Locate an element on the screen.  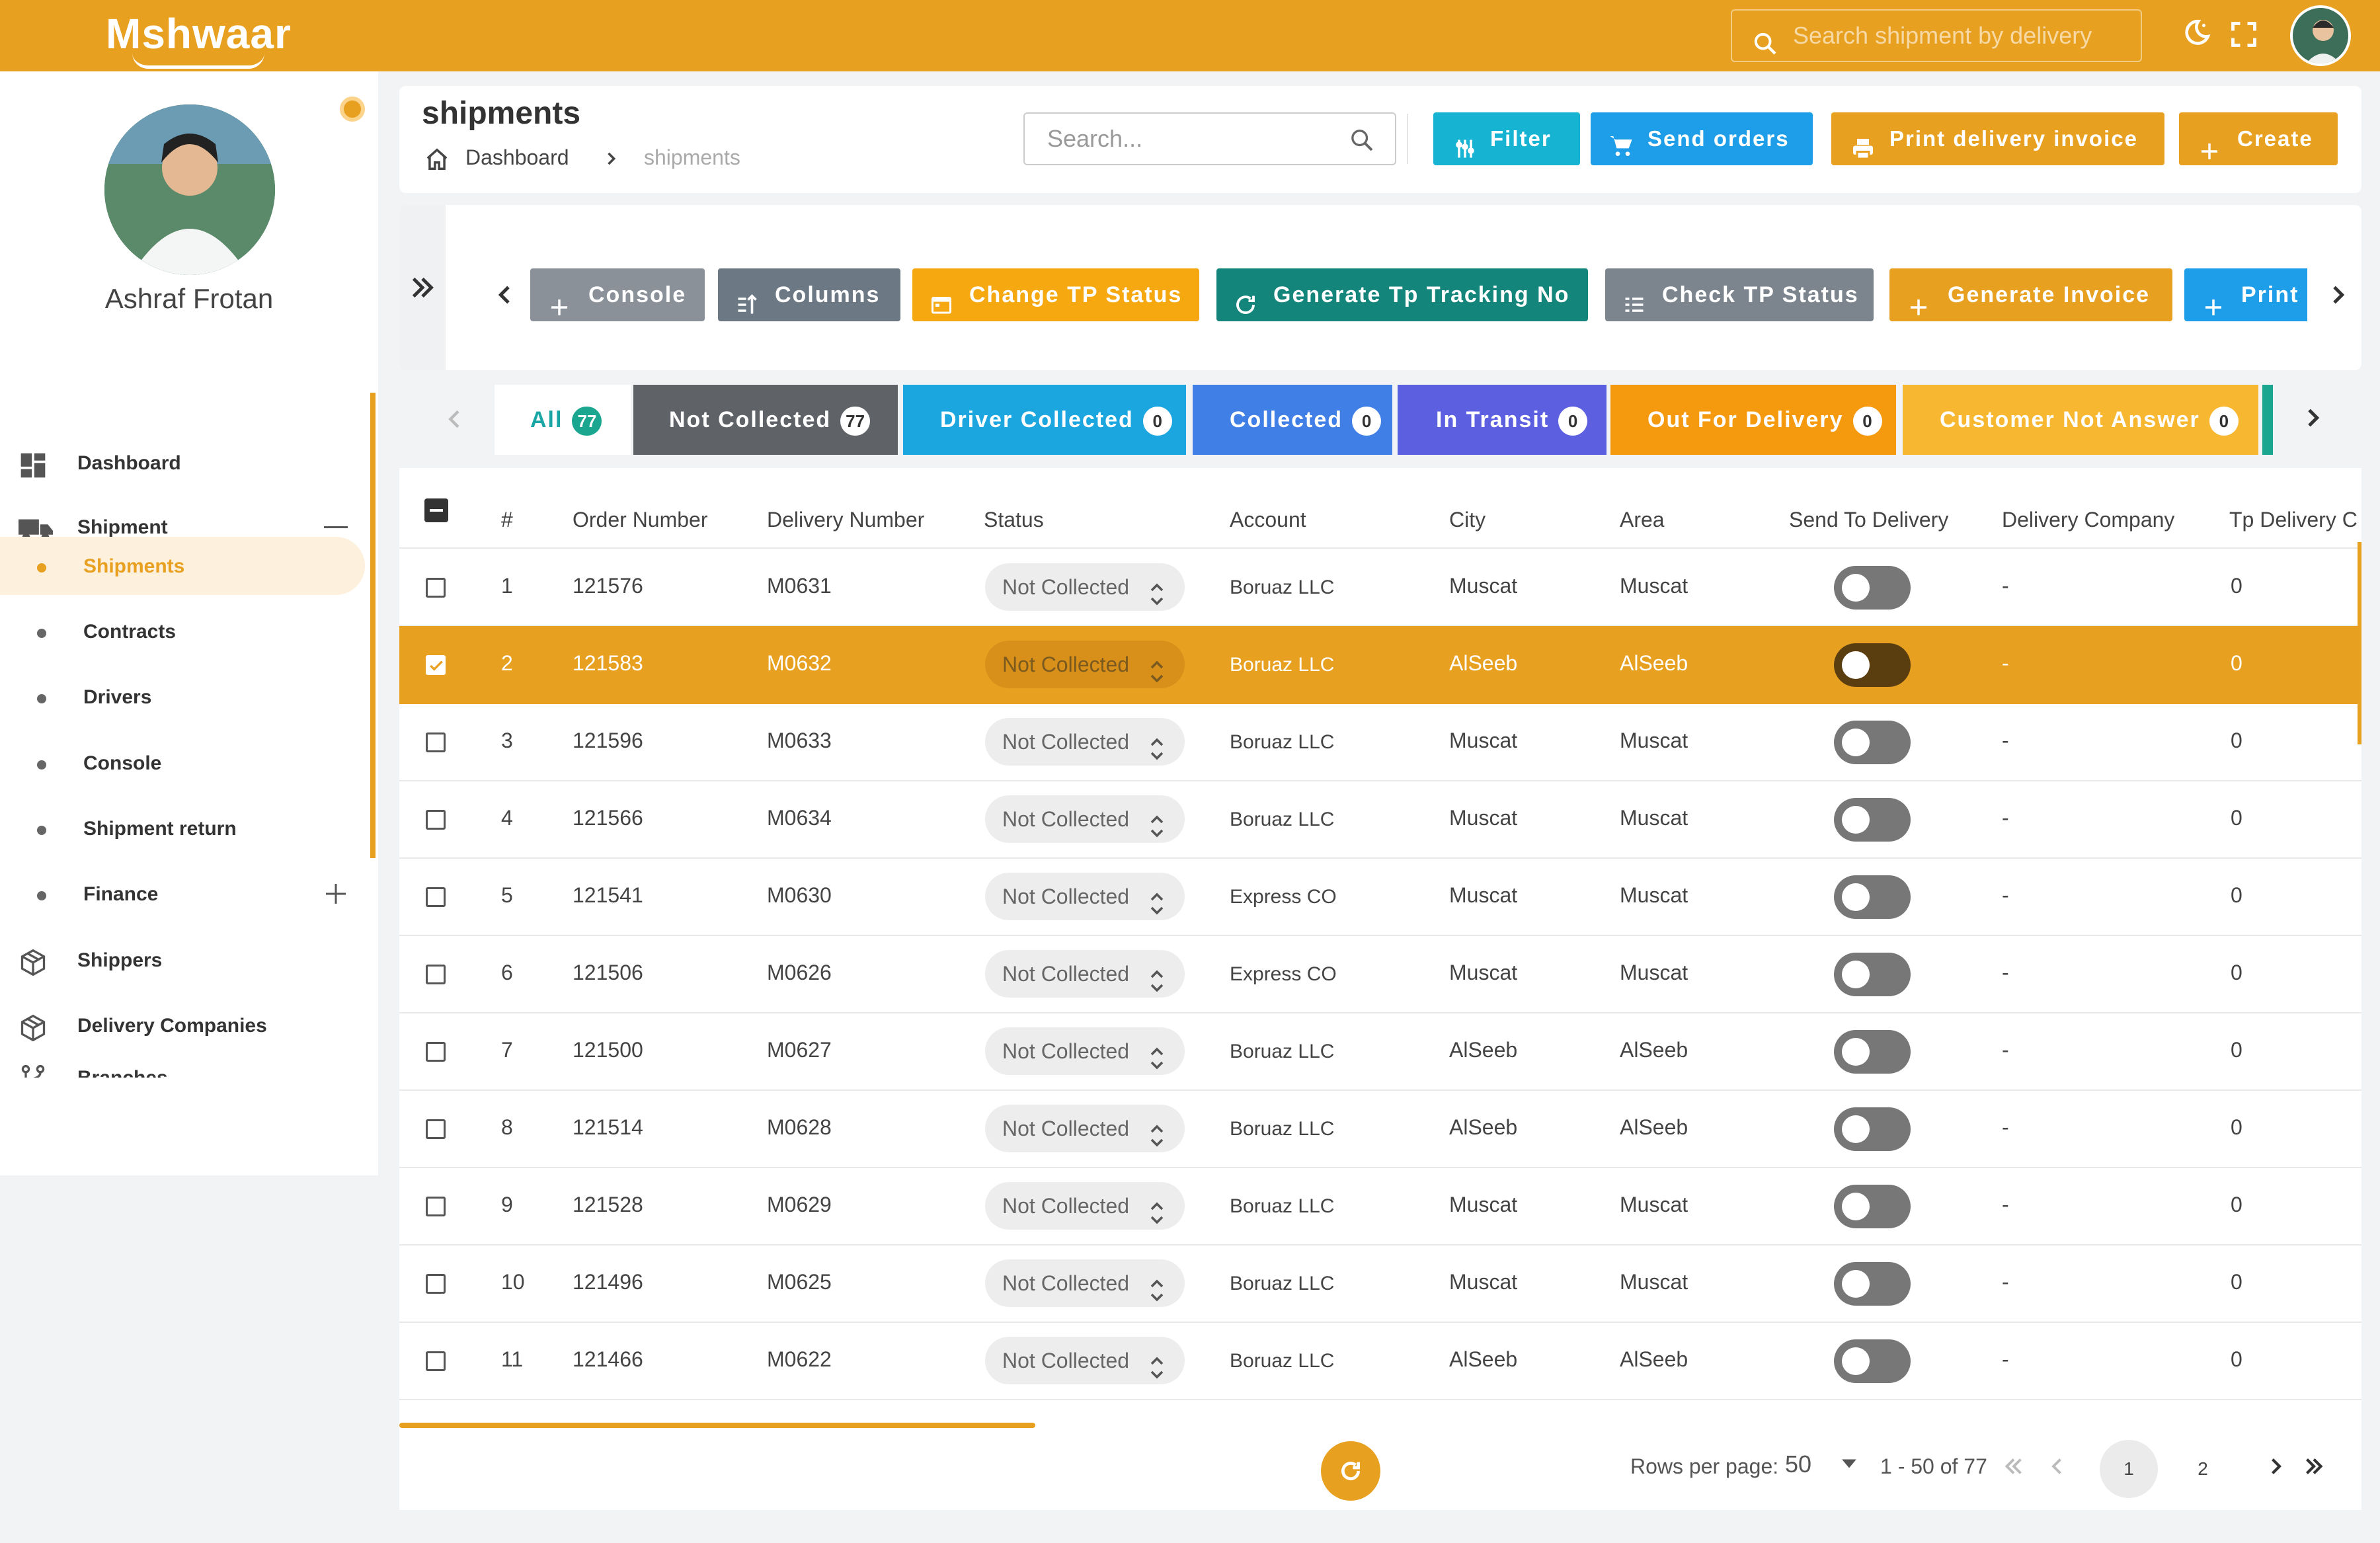
tab-driver-collected: Driver Collected 0 is located at coordinates (1044, 420).